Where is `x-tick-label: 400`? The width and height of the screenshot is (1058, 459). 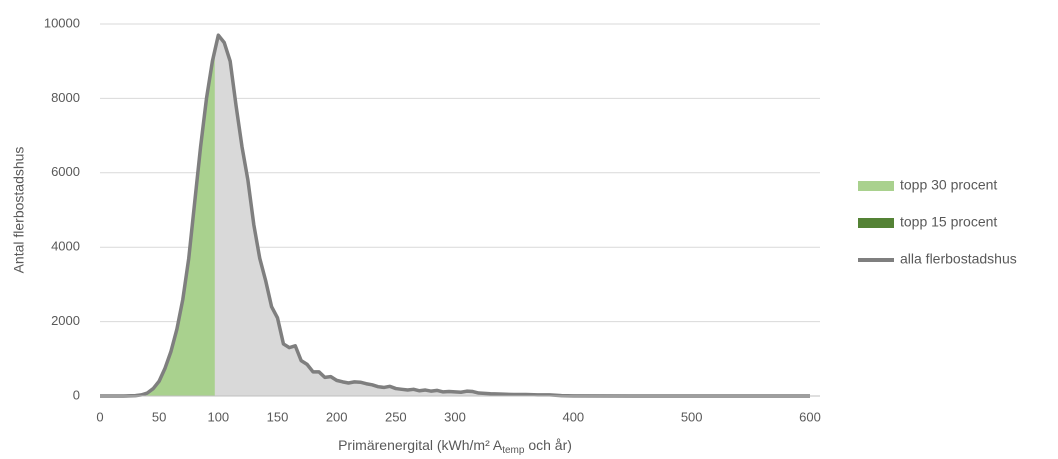
x-tick-label: 400 is located at coordinates (573, 416).